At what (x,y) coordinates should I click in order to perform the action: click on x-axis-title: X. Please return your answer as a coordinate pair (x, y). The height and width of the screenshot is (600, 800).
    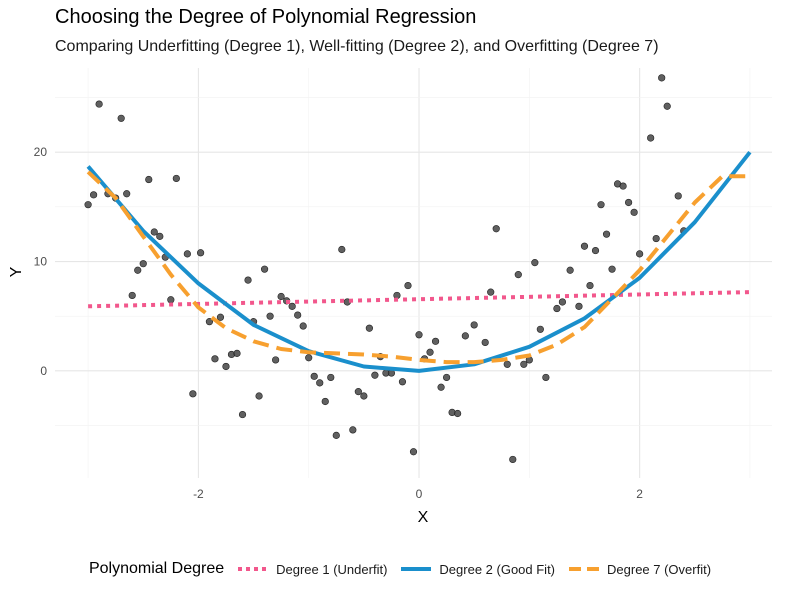
    Looking at the image, I should click on (423, 517).